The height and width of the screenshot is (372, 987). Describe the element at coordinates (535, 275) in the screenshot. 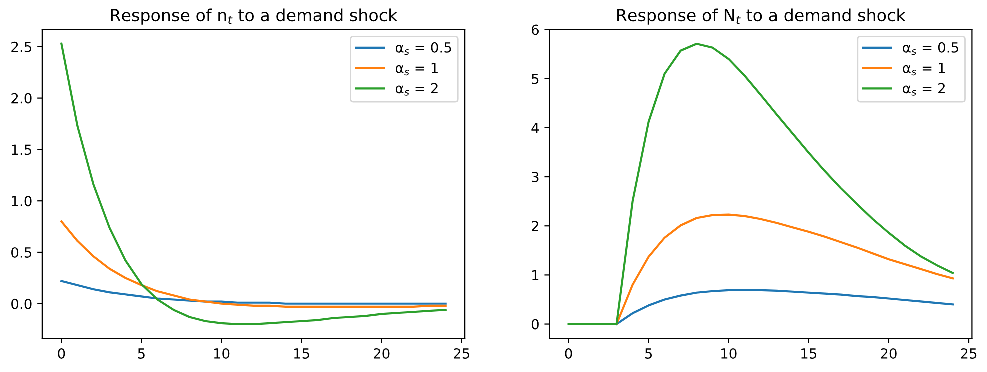

I see `y-tick-label: 1` at that location.